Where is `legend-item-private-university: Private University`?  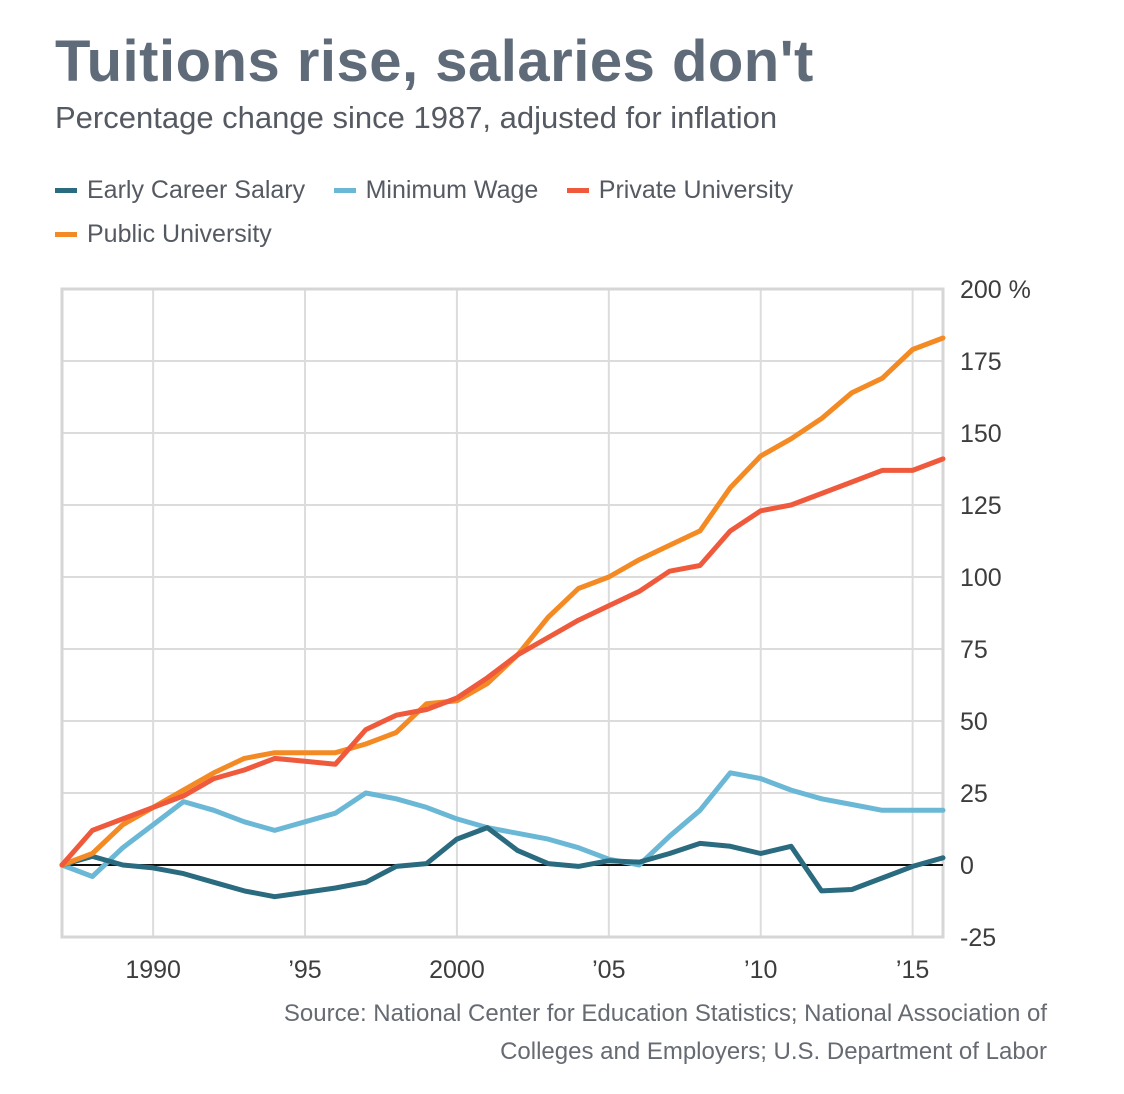 legend-item-private-university: Private University is located at coordinates (680, 190).